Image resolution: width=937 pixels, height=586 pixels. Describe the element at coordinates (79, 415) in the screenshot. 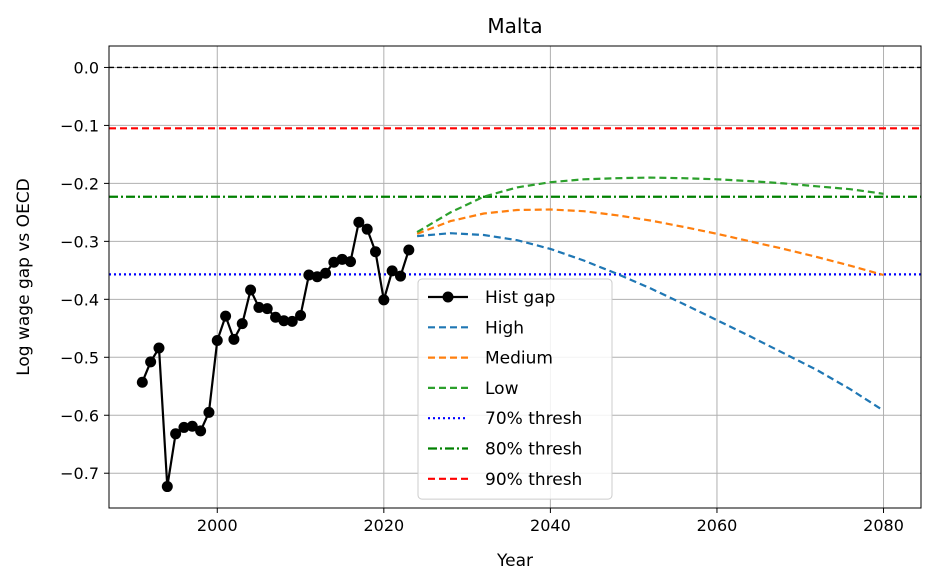

I see `y-tick-label: −0.6` at that location.